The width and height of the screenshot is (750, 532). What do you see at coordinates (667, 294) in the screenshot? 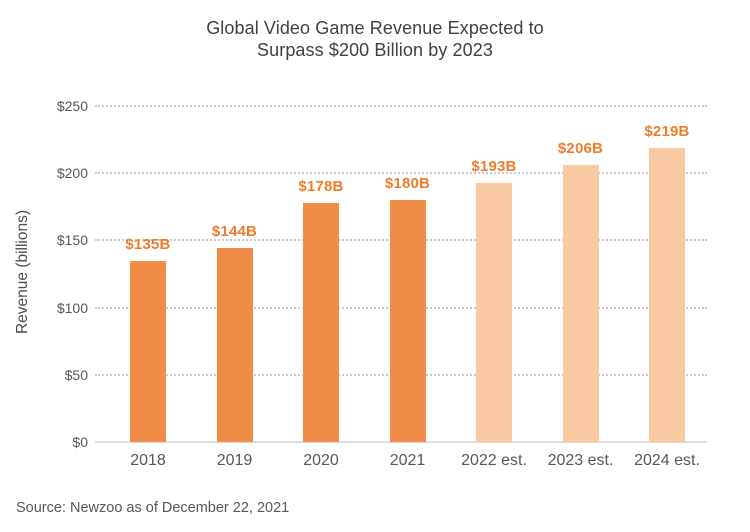
I see `bar-2024-est` at bounding box center [667, 294].